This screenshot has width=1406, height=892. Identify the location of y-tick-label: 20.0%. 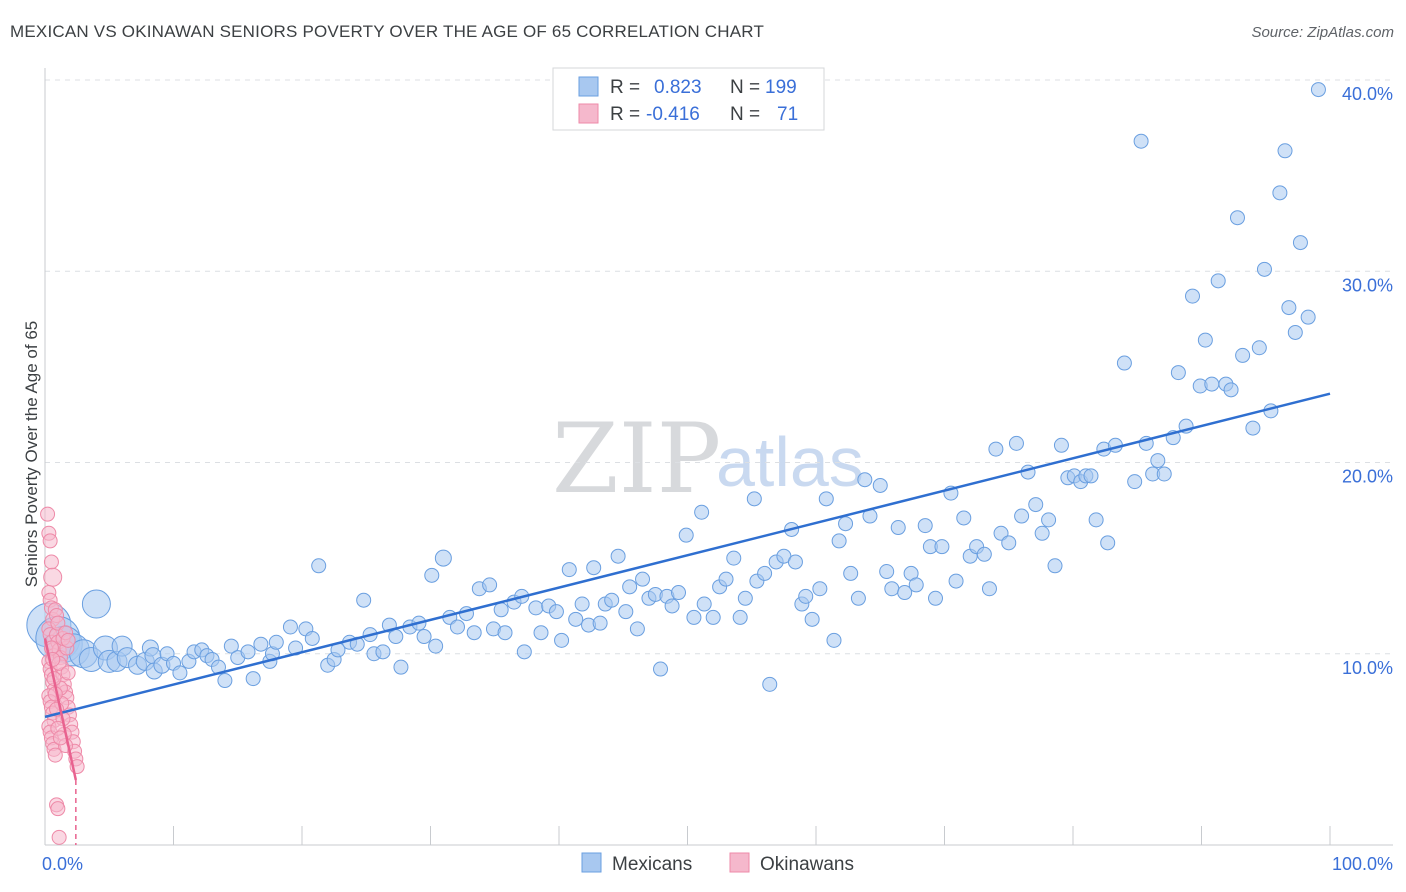
(1367, 477).